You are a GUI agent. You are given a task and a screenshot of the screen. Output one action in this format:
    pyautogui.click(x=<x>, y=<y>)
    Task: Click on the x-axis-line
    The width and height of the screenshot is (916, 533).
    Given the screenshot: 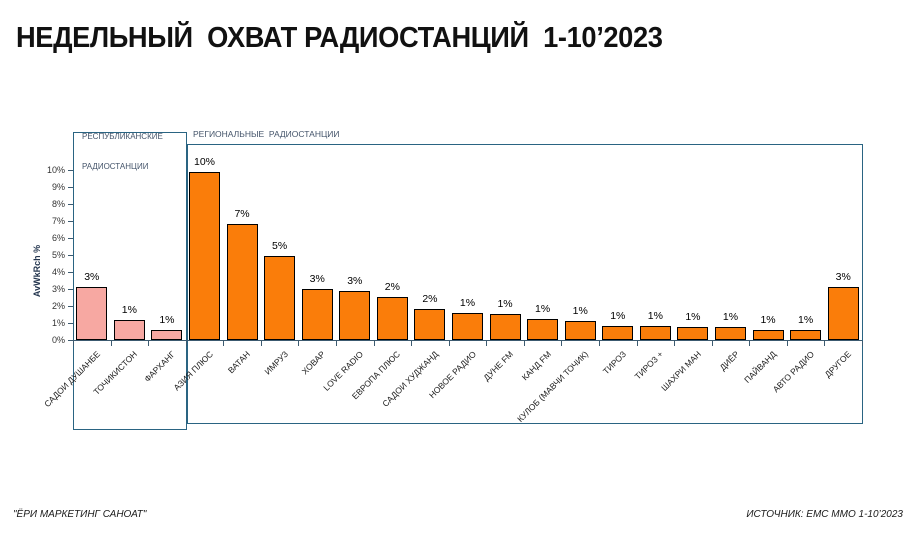 What is the action you would take?
    pyautogui.click(x=467, y=340)
    